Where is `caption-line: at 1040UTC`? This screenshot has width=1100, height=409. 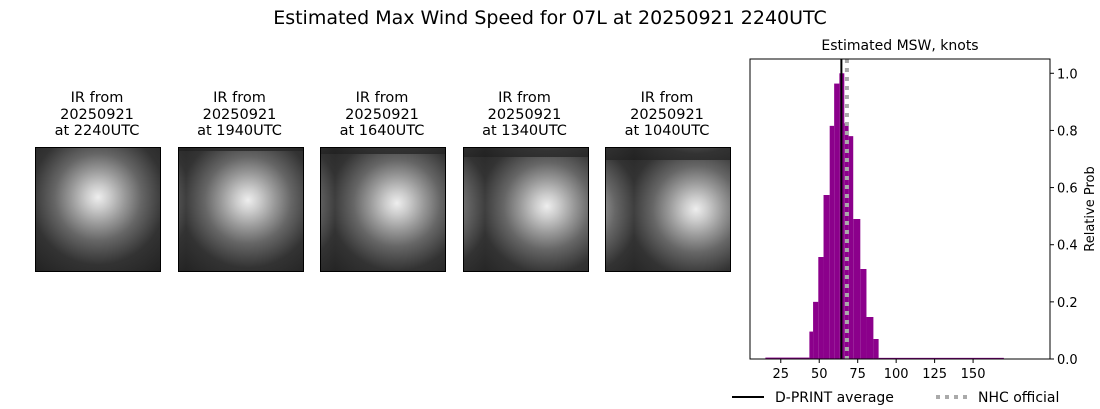 caption-line: at 1040UTC is located at coordinates (667, 131).